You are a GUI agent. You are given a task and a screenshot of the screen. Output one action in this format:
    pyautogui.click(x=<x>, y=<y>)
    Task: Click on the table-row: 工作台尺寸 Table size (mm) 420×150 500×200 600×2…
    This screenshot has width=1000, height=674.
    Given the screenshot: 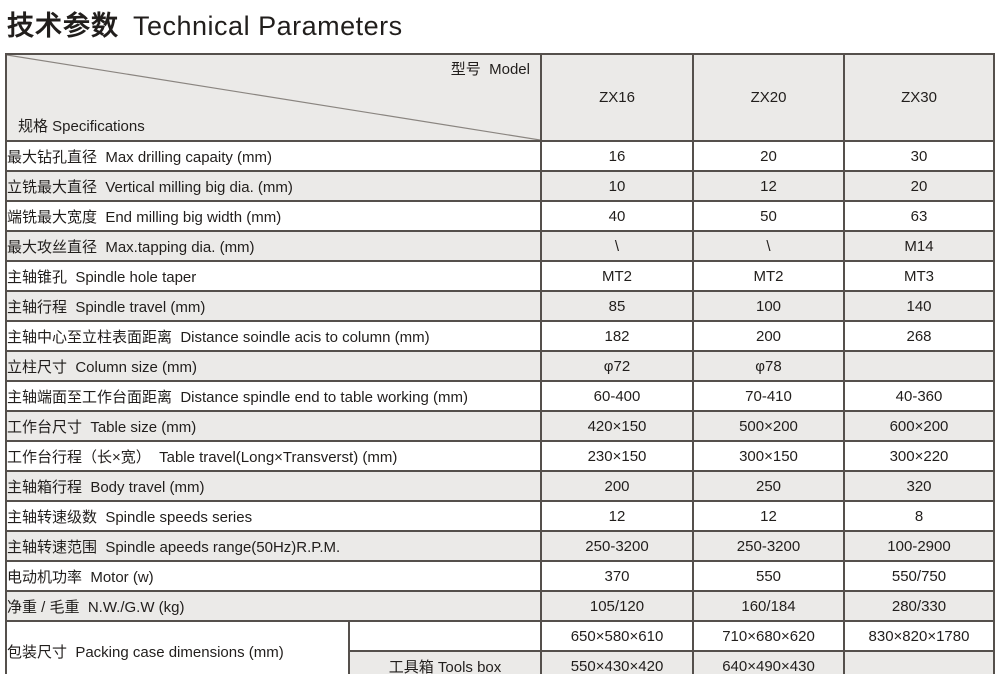 What is the action you would take?
    pyautogui.click(x=500, y=426)
    